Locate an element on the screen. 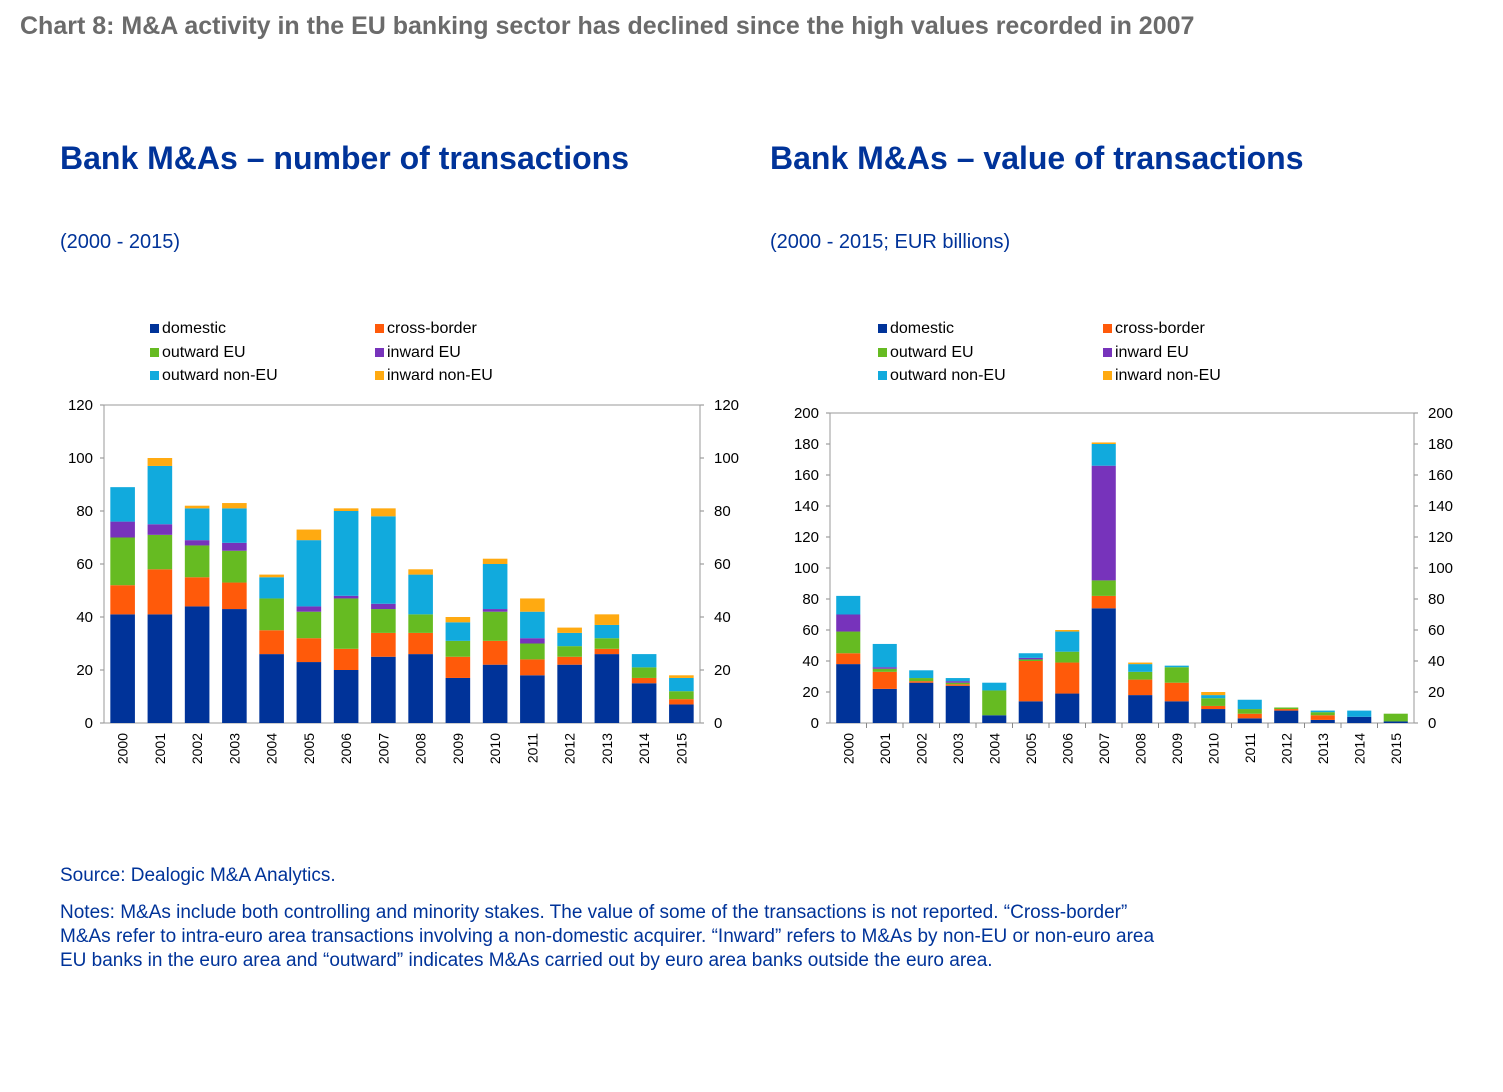 The height and width of the screenshot is (1092, 1503). x-tick-label: 2012 is located at coordinates (1286, 748).